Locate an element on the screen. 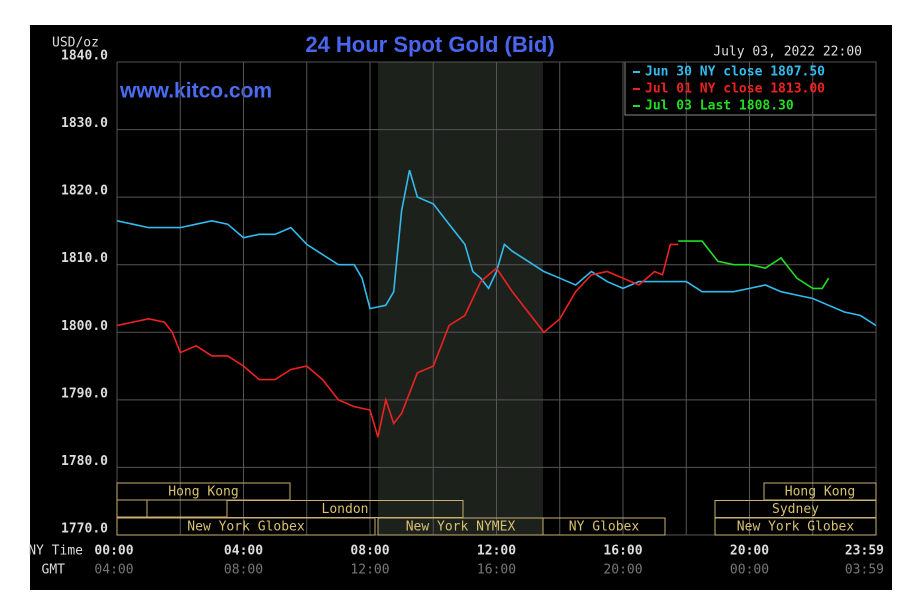 The width and height of the screenshot is (913, 607). chart-title: 24 Hour Spot Gold (Bid) is located at coordinates (429, 44).